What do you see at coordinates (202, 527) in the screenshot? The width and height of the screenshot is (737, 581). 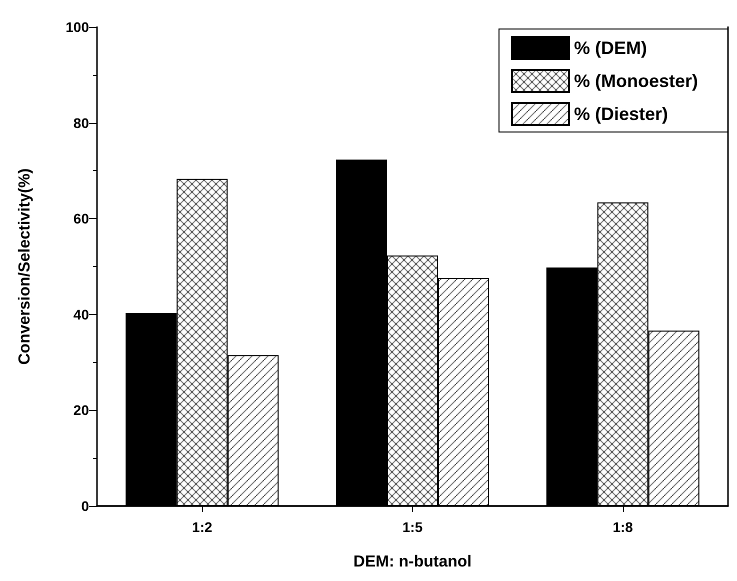 I see `x-tick-label: 1:2` at bounding box center [202, 527].